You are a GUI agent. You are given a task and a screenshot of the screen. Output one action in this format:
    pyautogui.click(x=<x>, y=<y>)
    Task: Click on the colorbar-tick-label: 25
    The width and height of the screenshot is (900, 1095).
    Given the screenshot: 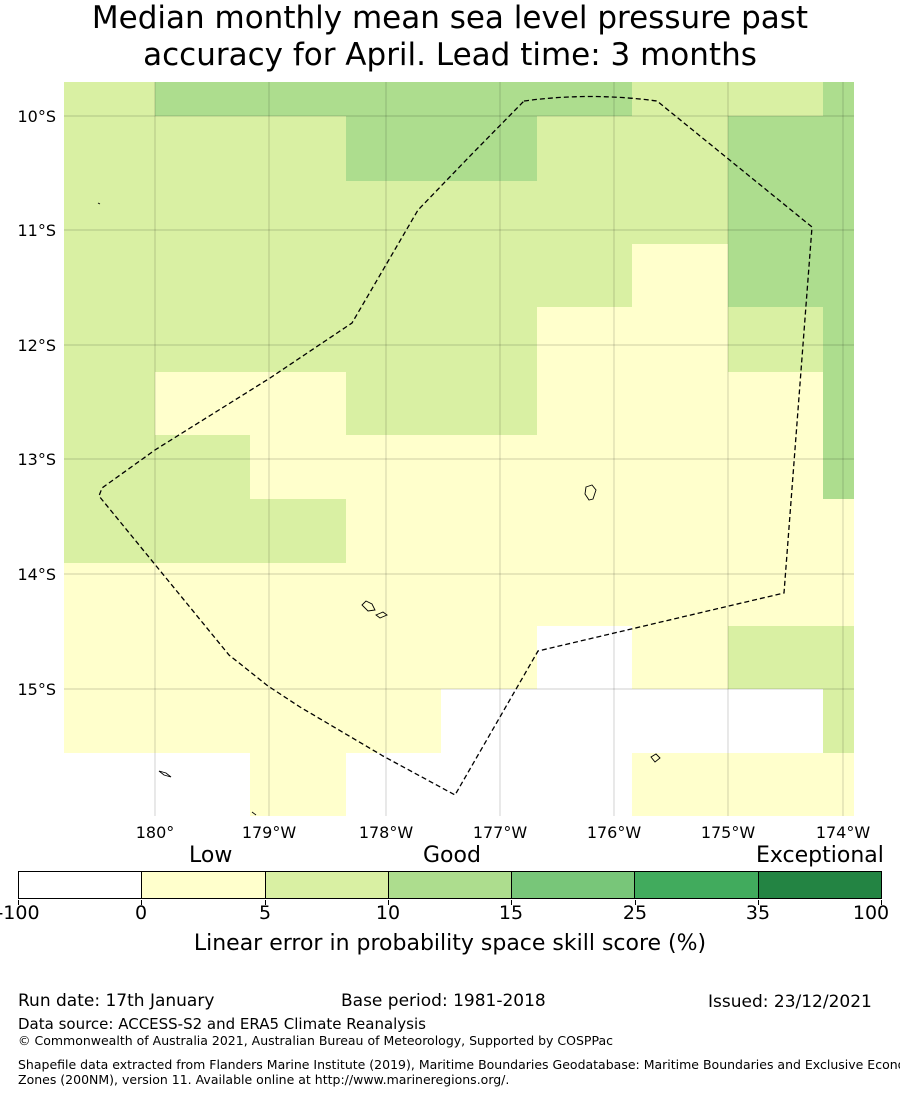 What is the action you would take?
    pyautogui.click(x=635, y=913)
    